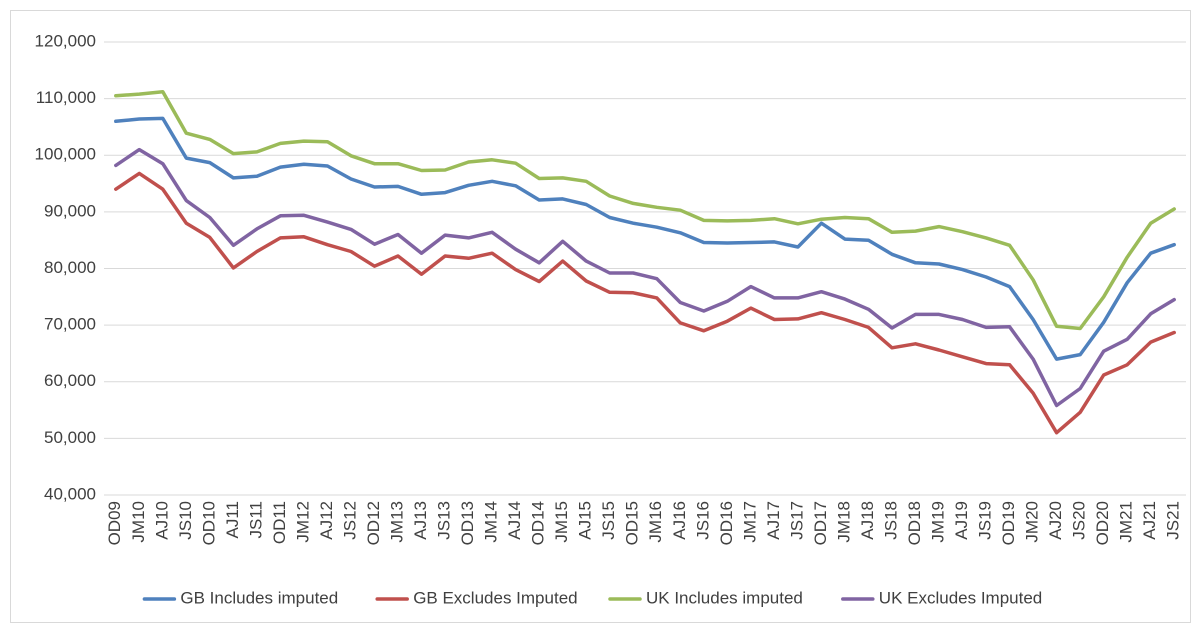  Describe the element at coordinates (1126, 522) in the screenshot. I see `x-tick-label: JM21` at that location.